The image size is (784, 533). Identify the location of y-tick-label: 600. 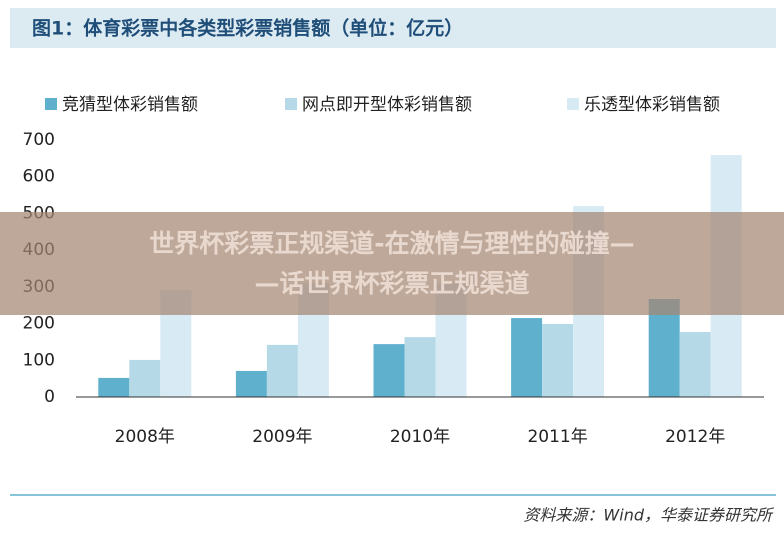
(39, 177).